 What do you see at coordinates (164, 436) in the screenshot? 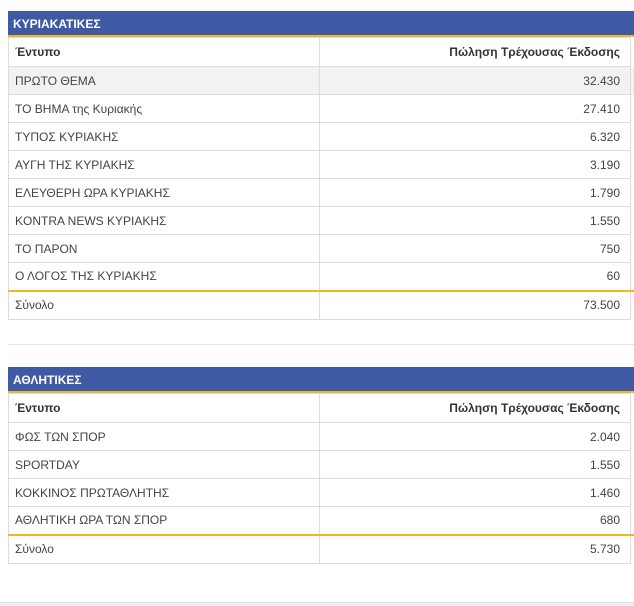
I see `publication-name: ΦΩΣ ΤΩΝ ΣΠΟΡ` at bounding box center [164, 436].